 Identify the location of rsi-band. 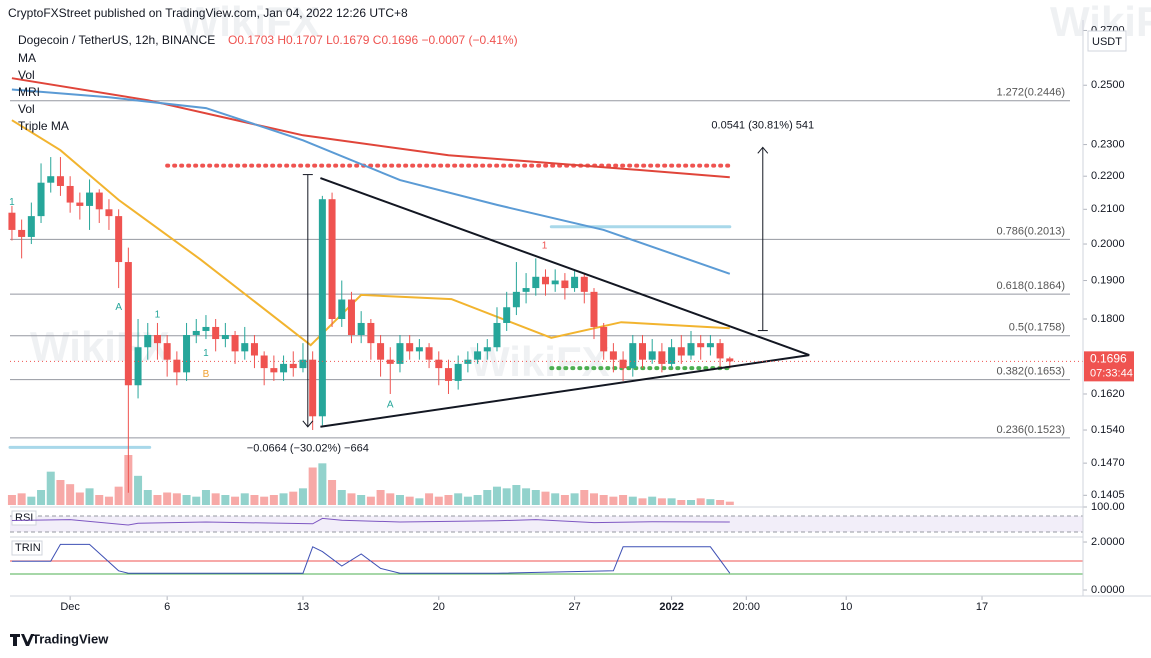
(546, 524).